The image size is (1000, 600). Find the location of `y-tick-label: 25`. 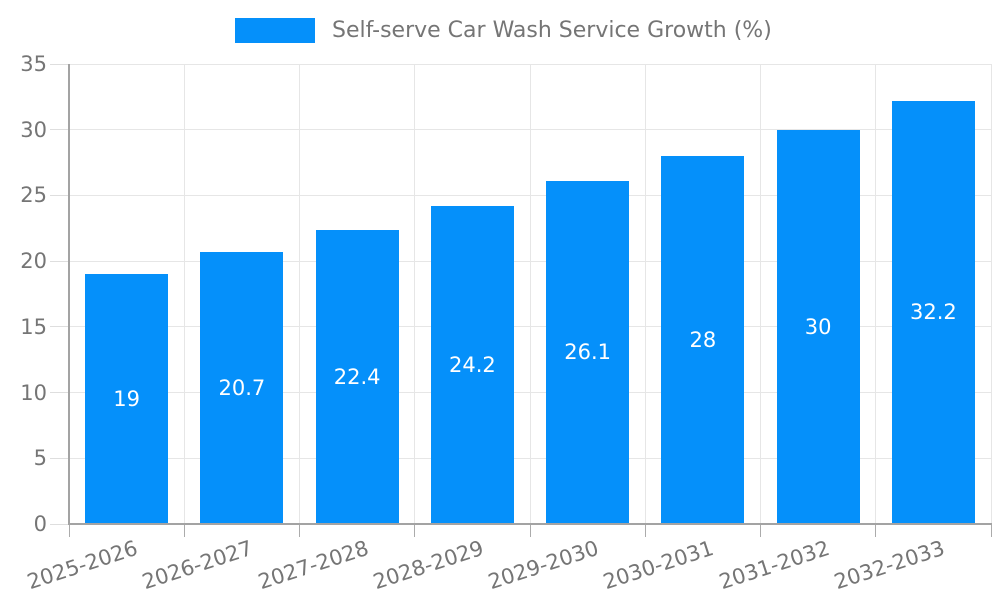

y-tick-label: 25 is located at coordinates (33, 195).